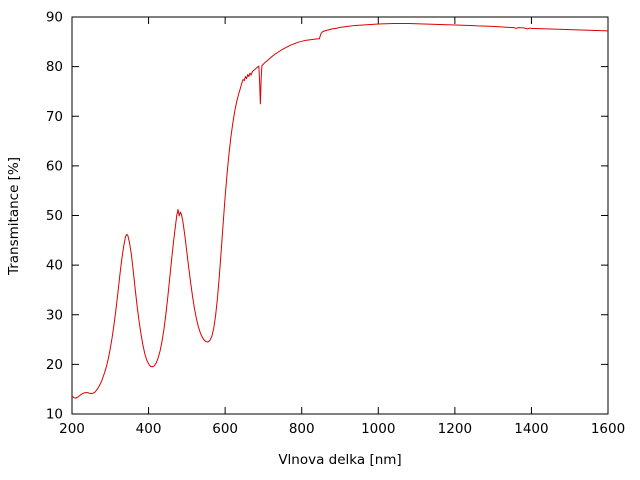 Image resolution: width=640 pixels, height=480 pixels. What do you see at coordinates (302, 429) in the screenshot?
I see `x-tick-label: 800` at bounding box center [302, 429].